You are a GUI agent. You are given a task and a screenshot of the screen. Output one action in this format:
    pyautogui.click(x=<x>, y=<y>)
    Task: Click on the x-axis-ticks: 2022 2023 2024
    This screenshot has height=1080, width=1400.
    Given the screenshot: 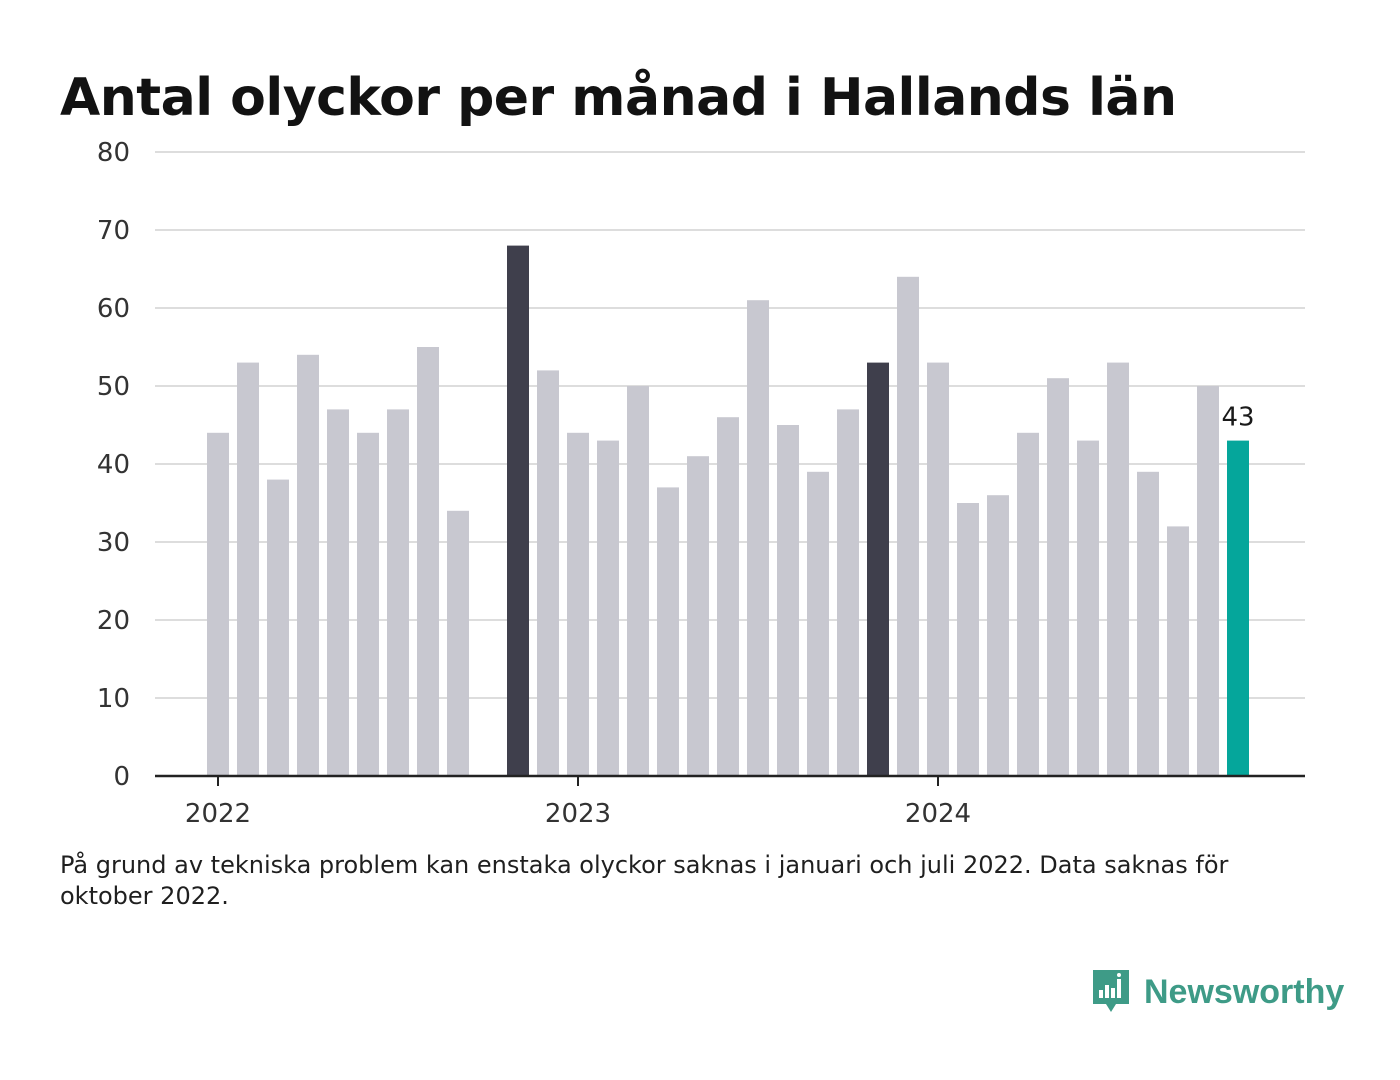 What is the action you would take?
    pyautogui.click(x=578, y=802)
    